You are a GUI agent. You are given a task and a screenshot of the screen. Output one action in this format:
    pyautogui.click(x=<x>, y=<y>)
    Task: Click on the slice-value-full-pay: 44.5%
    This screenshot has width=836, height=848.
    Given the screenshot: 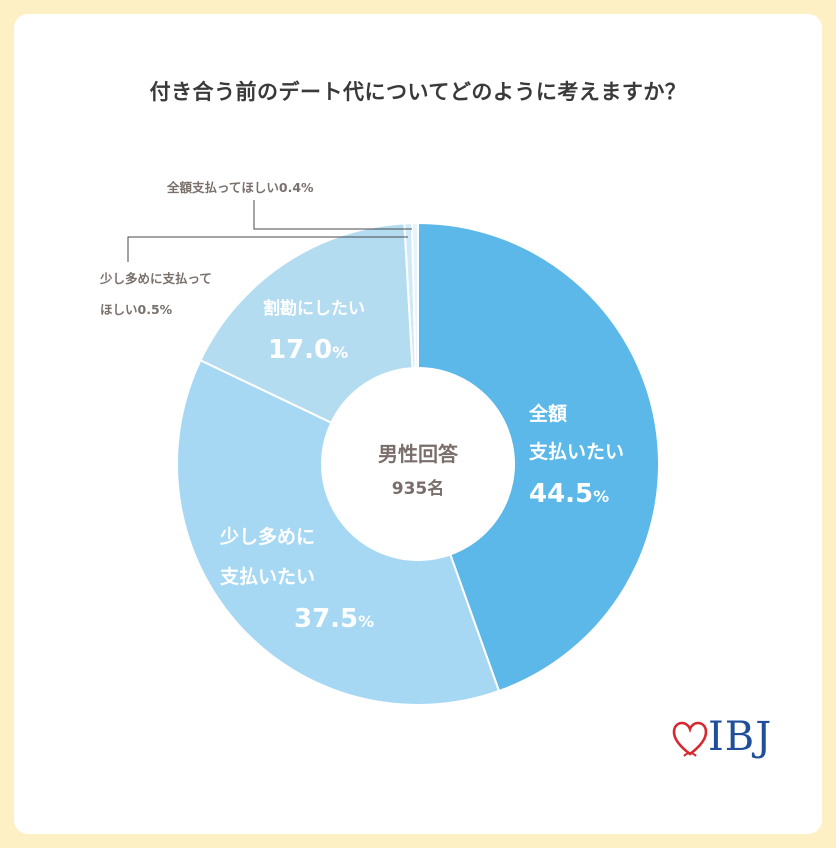 What is the action you would take?
    pyautogui.click(x=569, y=494)
    